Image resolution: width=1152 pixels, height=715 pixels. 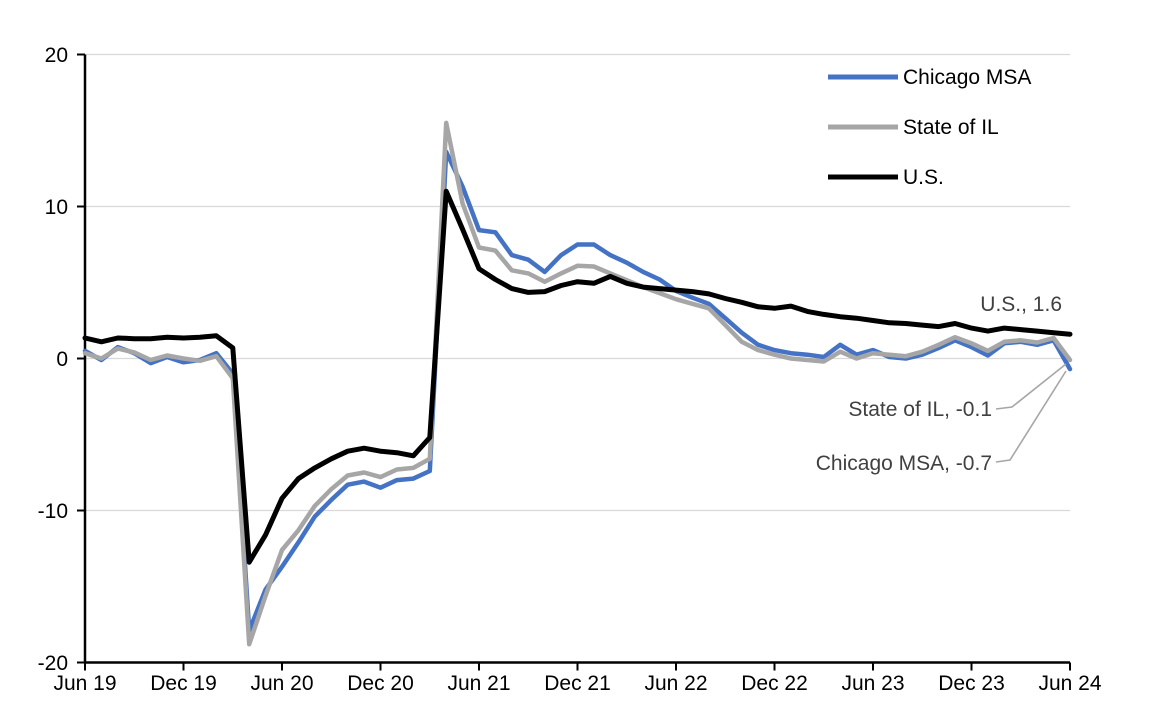 I want to click on legend-item-state-of-il: State of IL, so click(x=913, y=127).